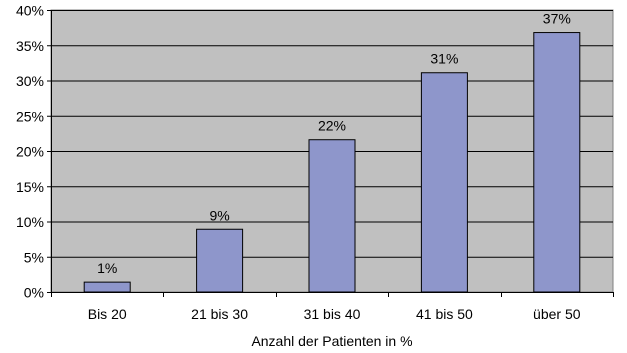 The height and width of the screenshot is (353, 627). I want to click on x-axis-title: Anzahl der Patienten in %, so click(331, 341).